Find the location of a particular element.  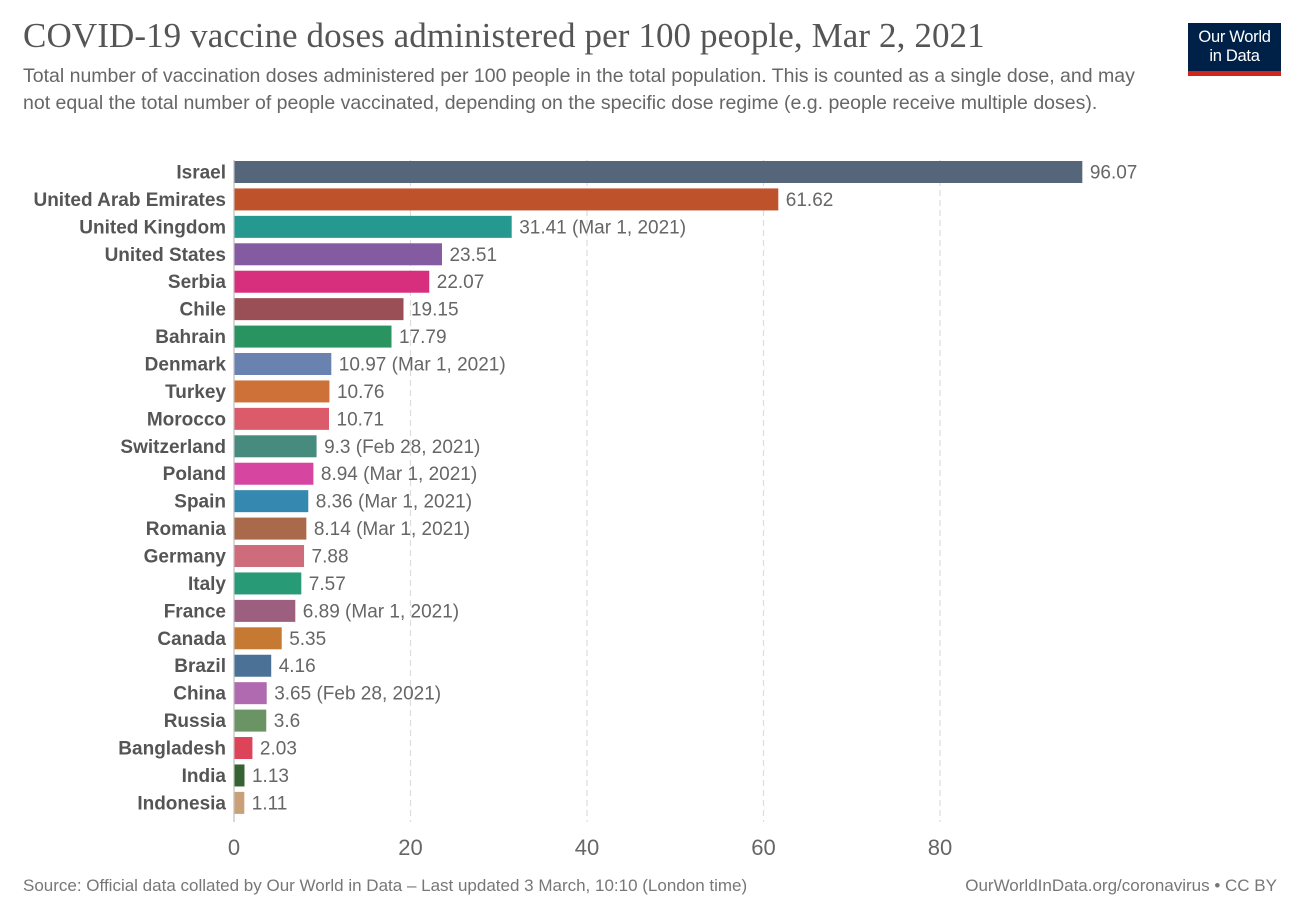

category-label: Italy is located at coordinates (207, 584).